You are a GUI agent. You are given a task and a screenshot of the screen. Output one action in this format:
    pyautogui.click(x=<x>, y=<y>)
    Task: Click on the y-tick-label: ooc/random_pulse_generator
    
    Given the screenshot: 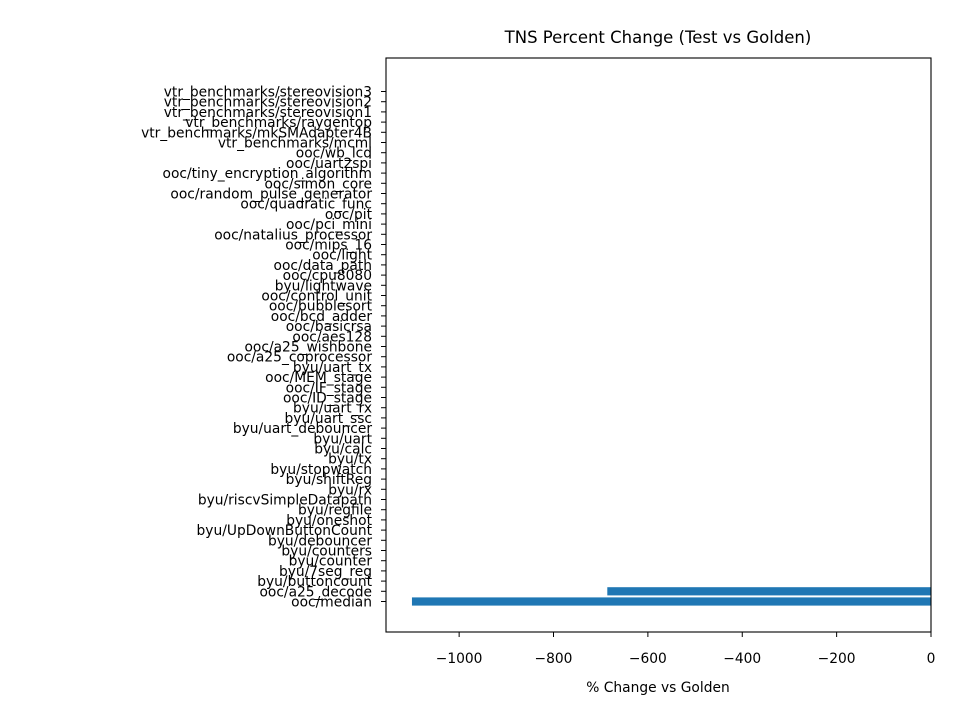 What is the action you would take?
    pyautogui.click(x=271, y=195)
    